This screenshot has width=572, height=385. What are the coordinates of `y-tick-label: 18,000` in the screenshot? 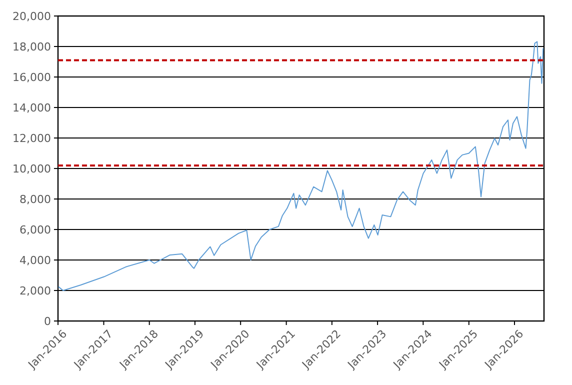 It's located at (31, 47).